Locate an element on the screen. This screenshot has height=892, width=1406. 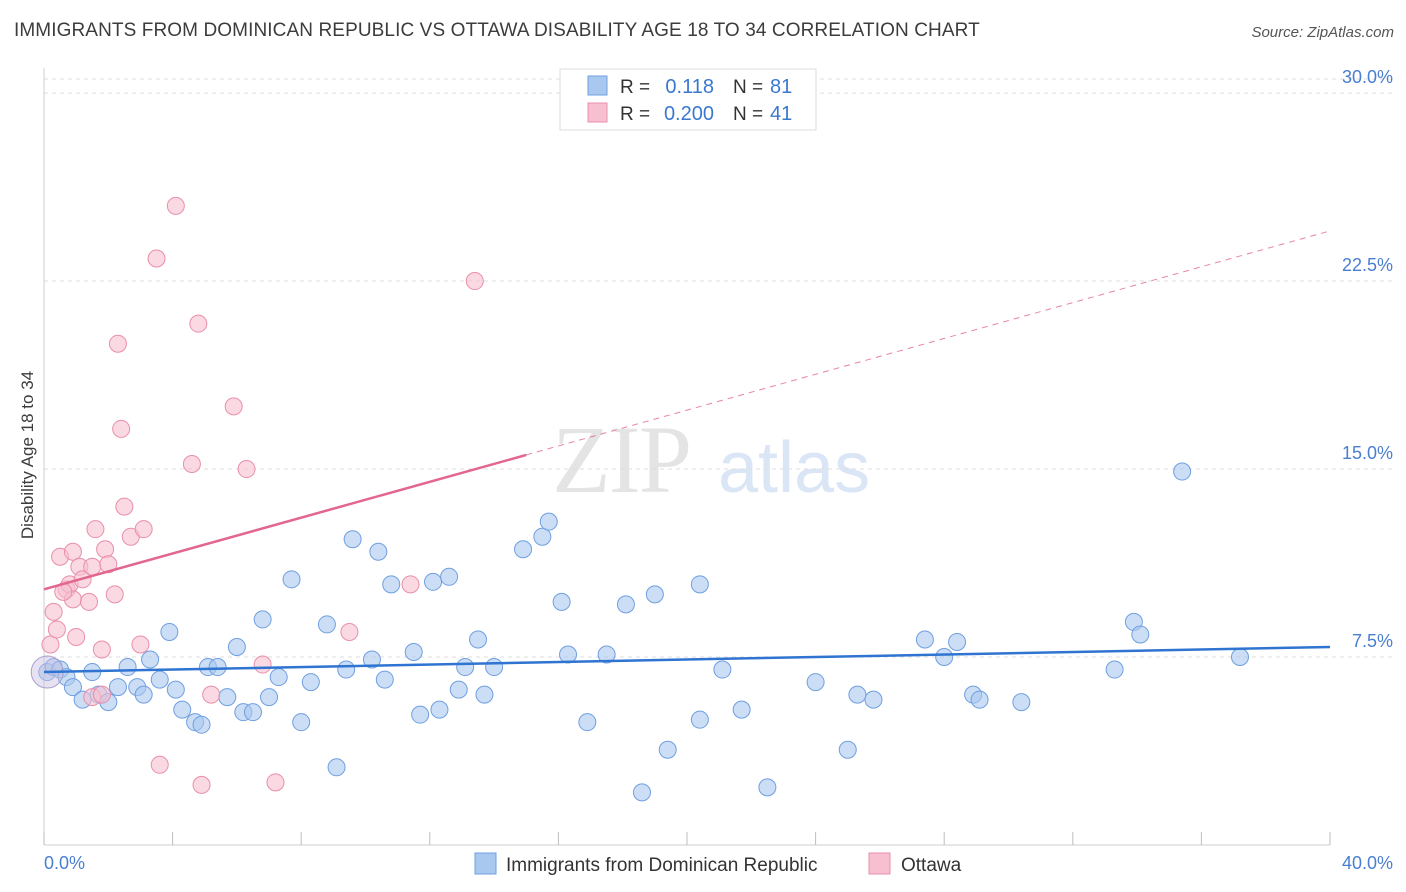
legend-n-label-2: N = is located at coordinates (748, 114).